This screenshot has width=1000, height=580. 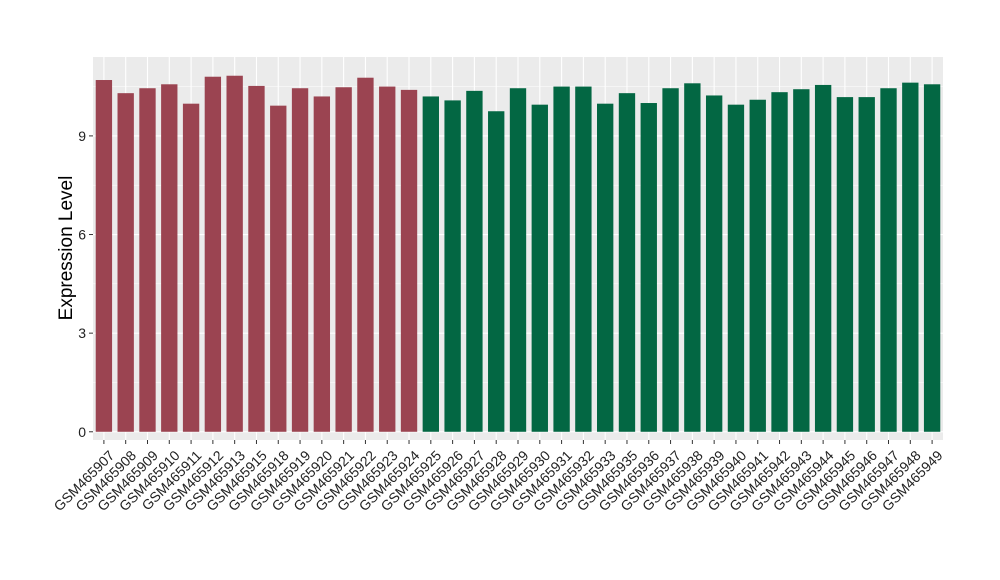 What do you see at coordinates (322, 264) in the screenshot?
I see `bar-GSM465920` at bounding box center [322, 264].